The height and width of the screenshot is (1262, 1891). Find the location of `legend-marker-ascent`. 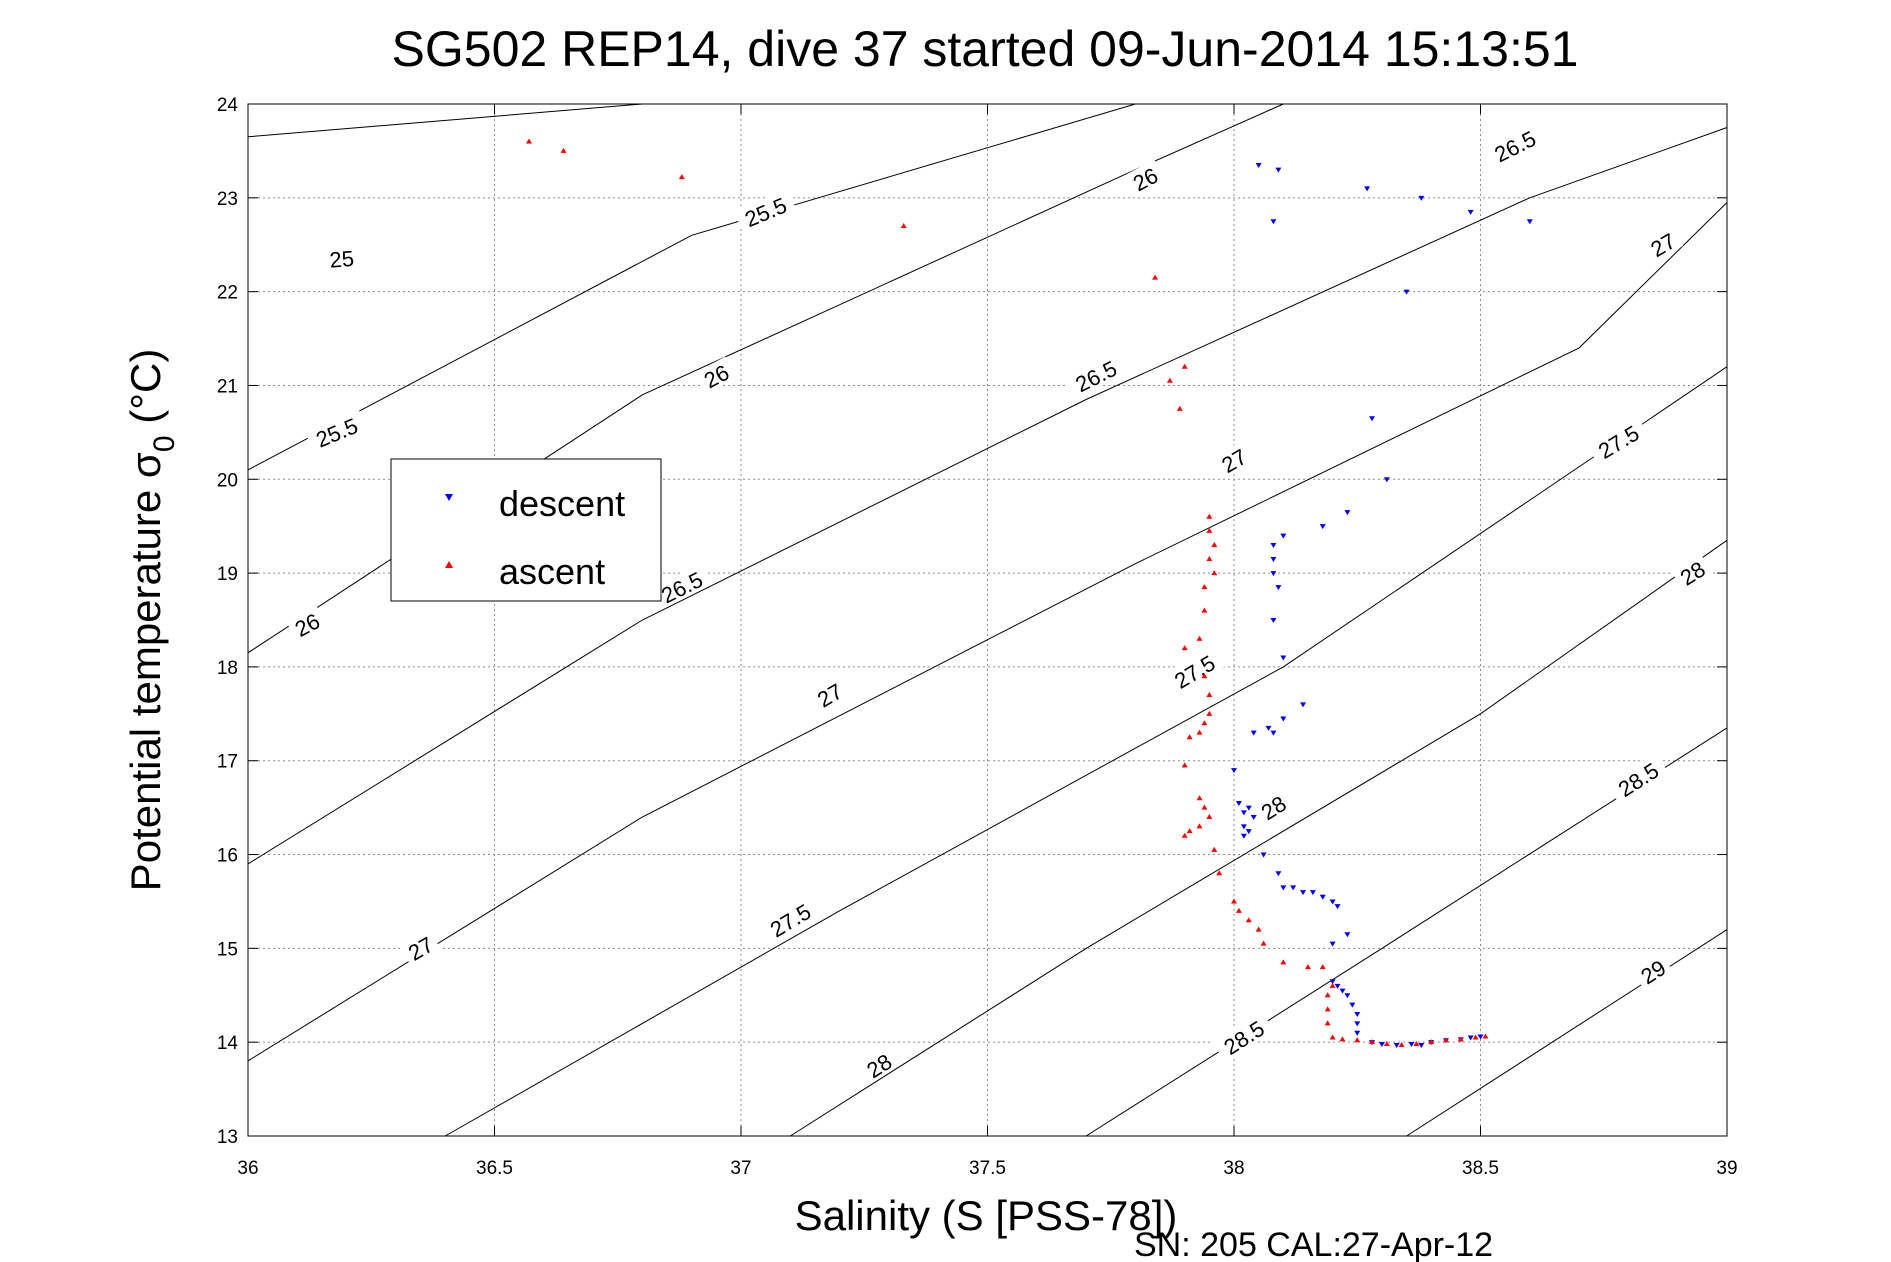

legend-marker-ascent is located at coordinates (449, 564).